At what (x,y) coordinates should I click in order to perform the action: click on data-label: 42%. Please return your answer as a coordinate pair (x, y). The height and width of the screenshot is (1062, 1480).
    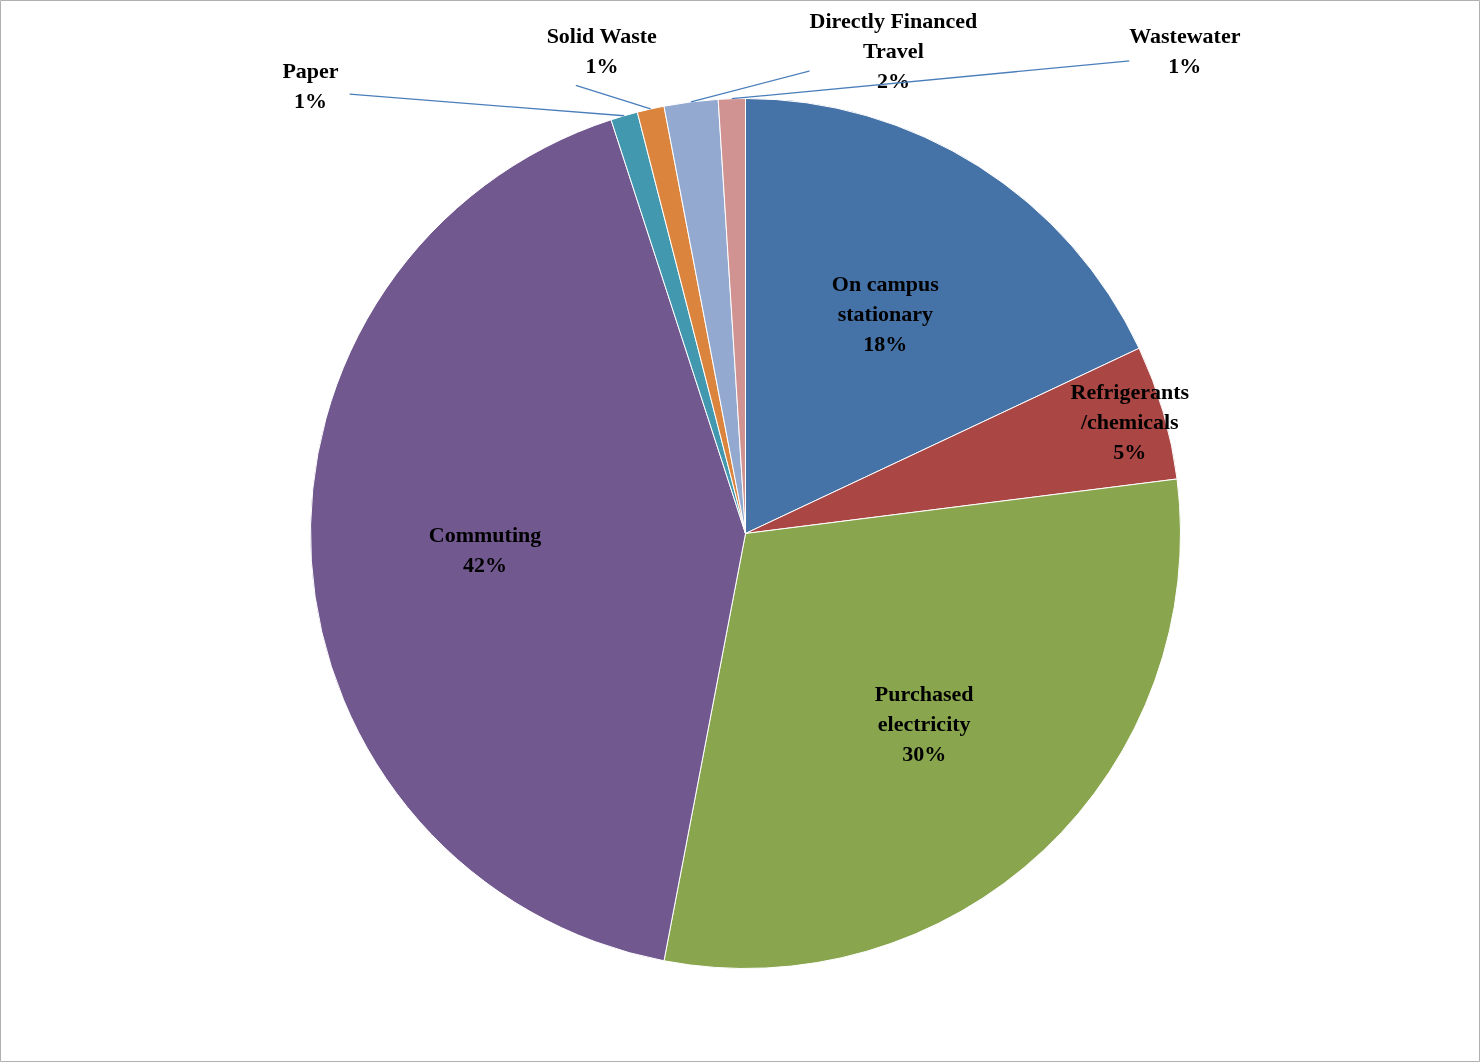
    Looking at the image, I should click on (485, 565).